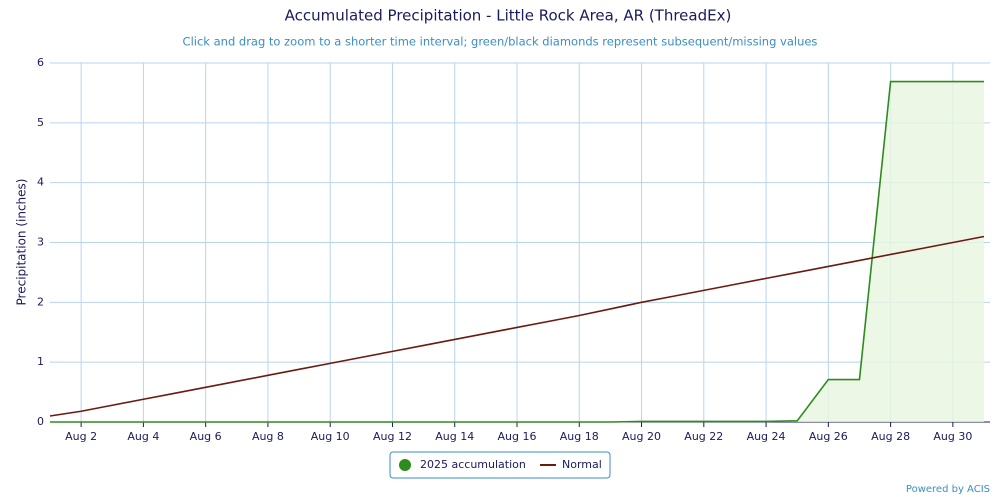  I want to click on legend: 2025 accumulation Normal, so click(500, 465).